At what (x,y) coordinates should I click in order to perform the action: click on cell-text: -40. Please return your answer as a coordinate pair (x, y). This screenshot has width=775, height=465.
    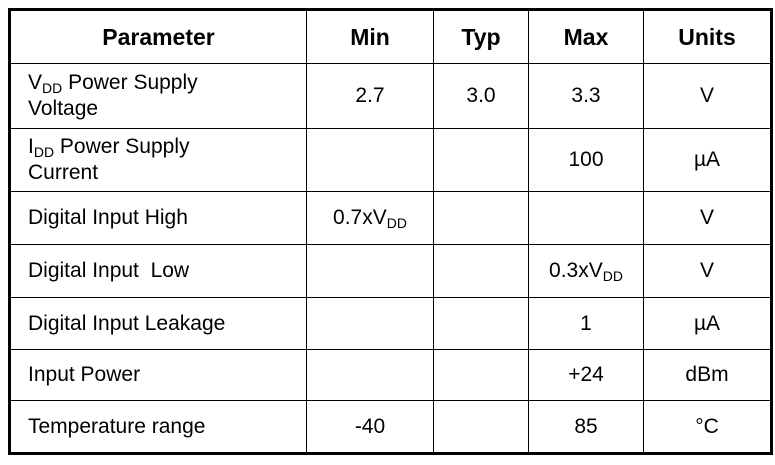
    Looking at the image, I should click on (370, 426).